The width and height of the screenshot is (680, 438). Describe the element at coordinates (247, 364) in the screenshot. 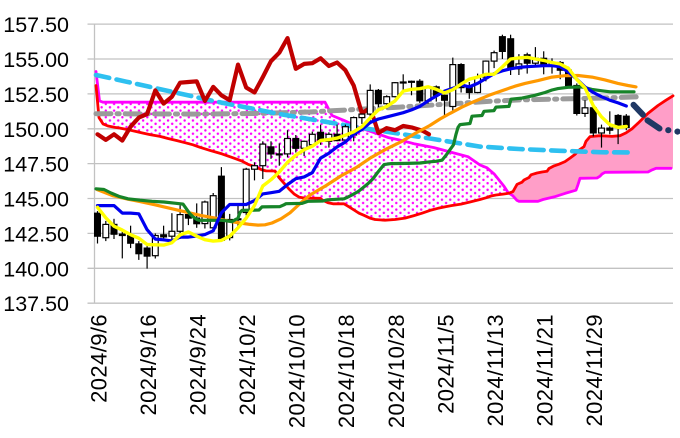

I see `svg-text: 2024/10/2` at that location.